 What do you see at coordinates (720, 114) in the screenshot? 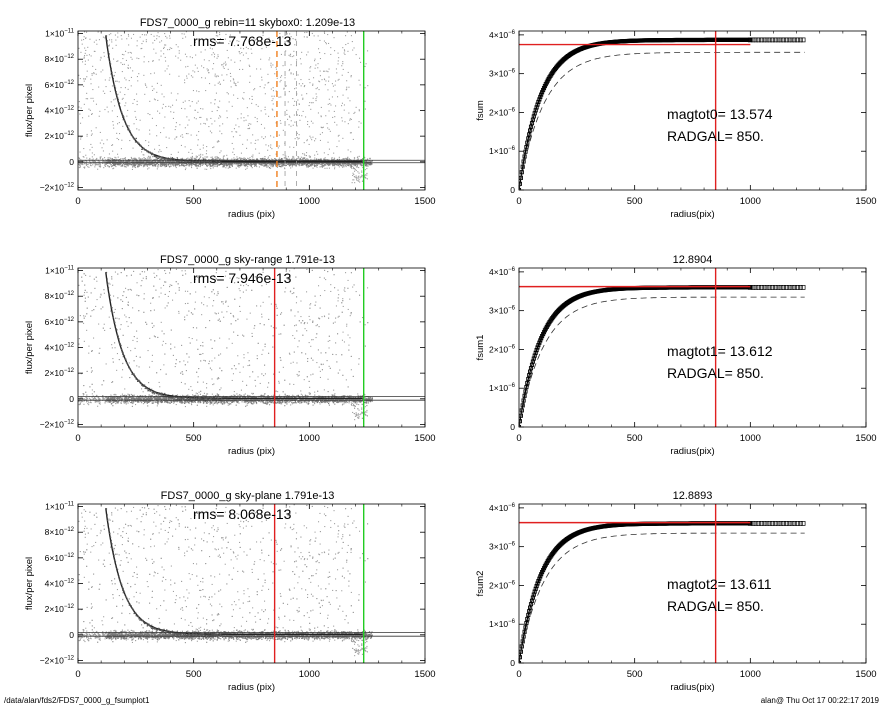
I see `magtot-annotation: magtot0= 13.574` at bounding box center [720, 114].